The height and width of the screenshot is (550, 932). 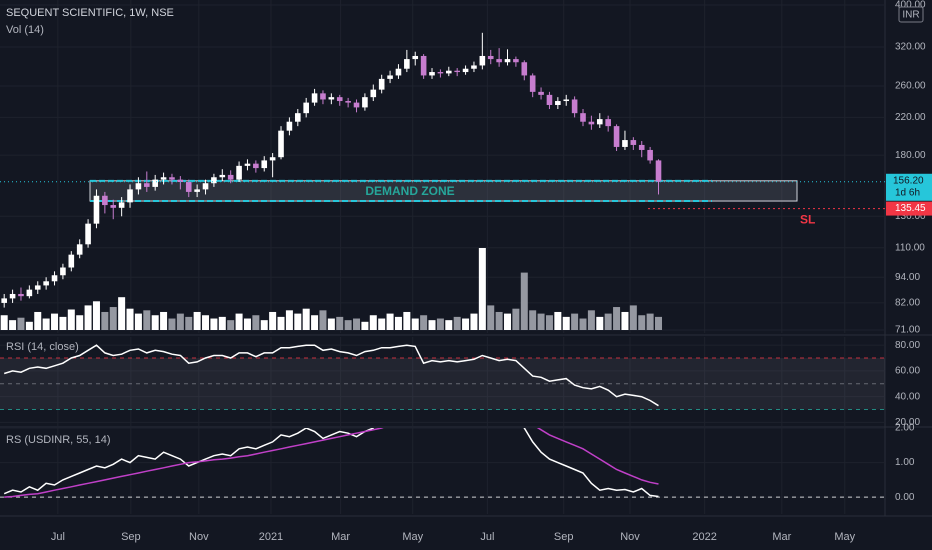 What do you see at coordinates (271, 537) in the screenshot?
I see `x-tick-label: 2021` at bounding box center [271, 537].